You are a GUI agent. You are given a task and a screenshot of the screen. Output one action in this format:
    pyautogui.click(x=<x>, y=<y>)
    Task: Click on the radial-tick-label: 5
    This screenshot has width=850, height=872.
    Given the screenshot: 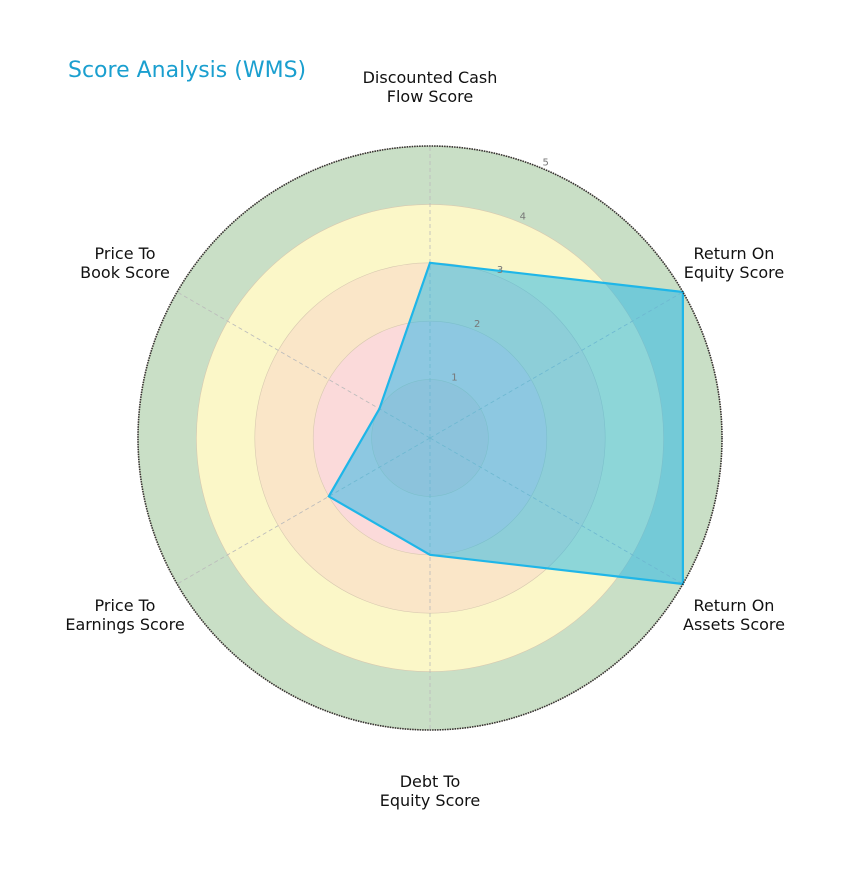 What is the action you would take?
    pyautogui.click(x=546, y=163)
    